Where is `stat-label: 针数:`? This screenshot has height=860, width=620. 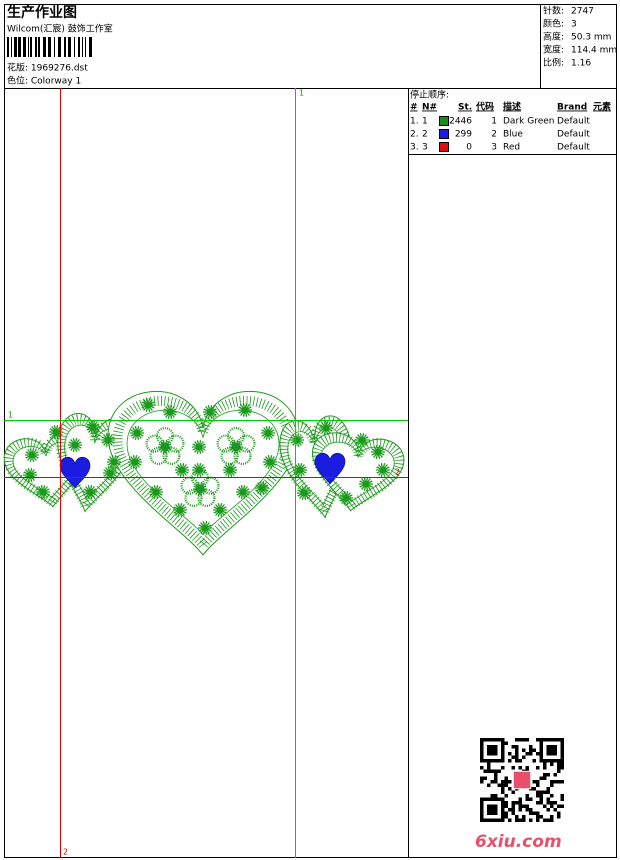
stat-label: 针数: is located at coordinates (553, 11).